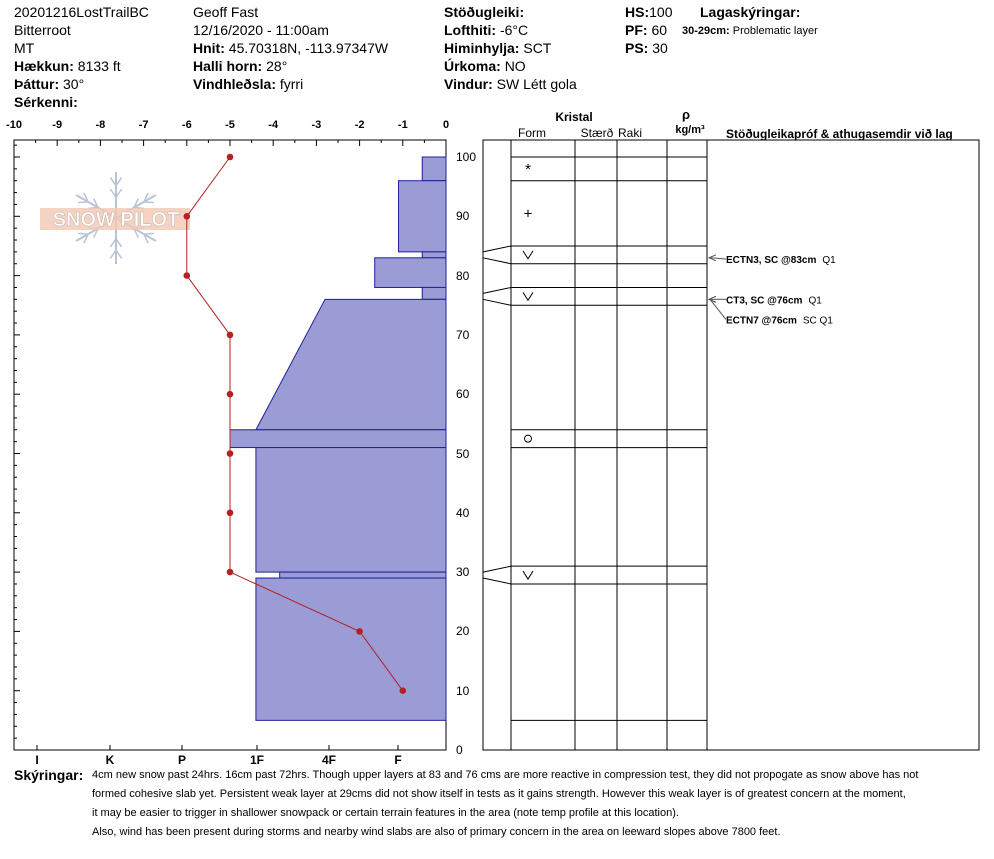  Describe the element at coordinates (37, 760) in the screenshot. I see `hardness-tick-label: I` at that location.